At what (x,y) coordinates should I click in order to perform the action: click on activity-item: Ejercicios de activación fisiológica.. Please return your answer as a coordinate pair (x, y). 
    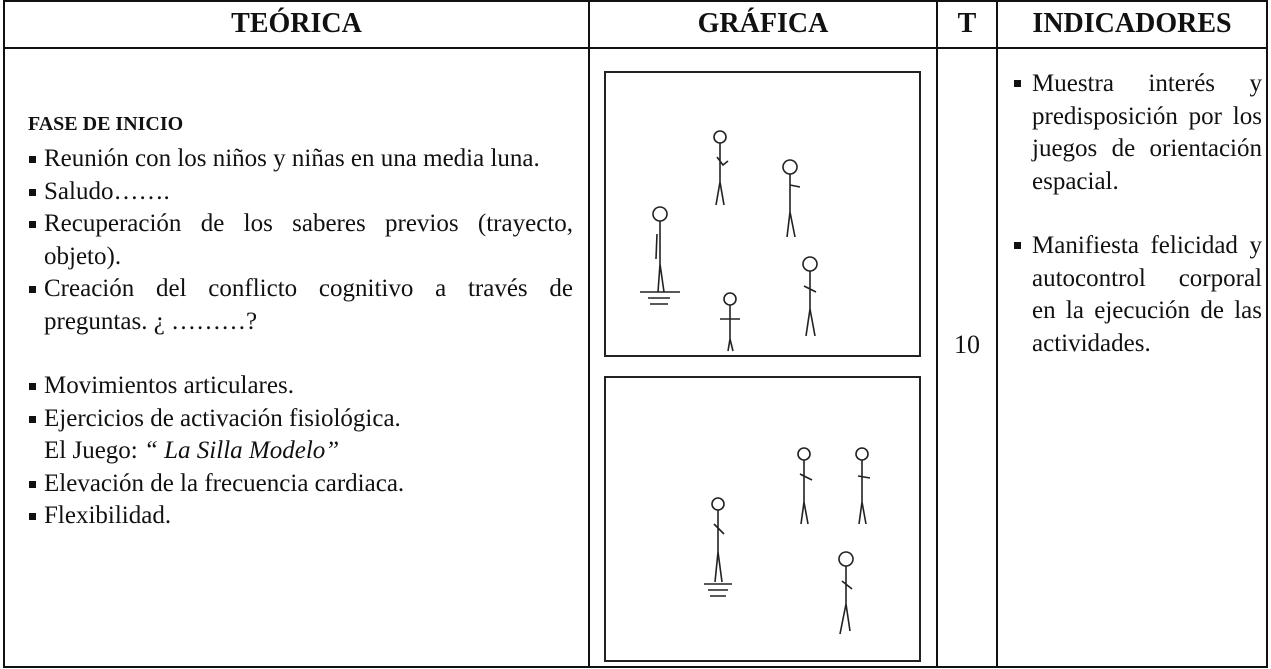
    Looking at the image, I should click on (300, 419).